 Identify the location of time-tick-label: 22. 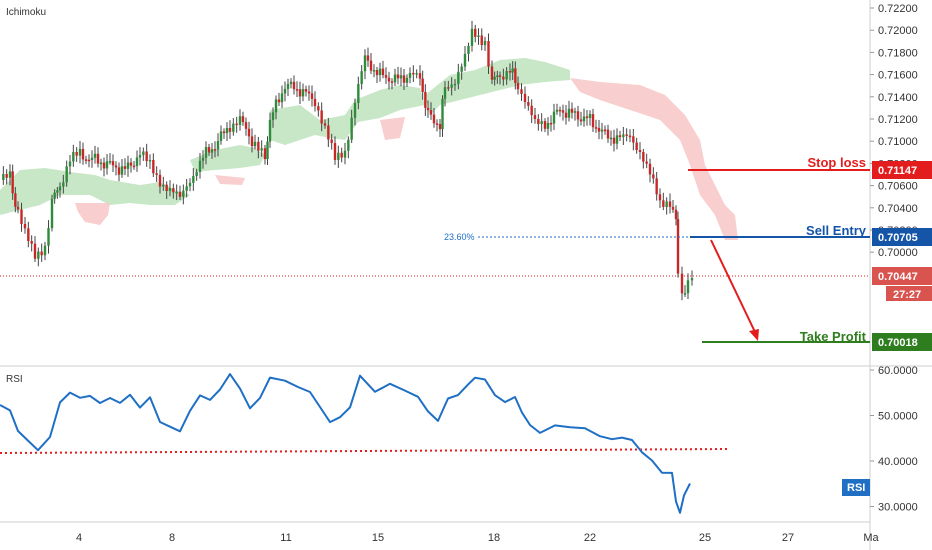
(590, 538).